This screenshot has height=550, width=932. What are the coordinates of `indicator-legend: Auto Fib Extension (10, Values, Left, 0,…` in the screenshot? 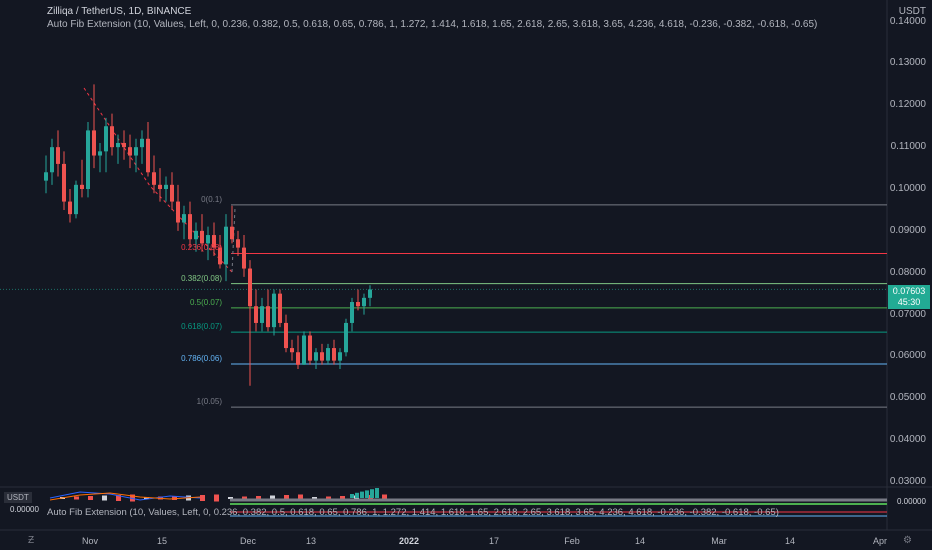 It's located at (432, 24).